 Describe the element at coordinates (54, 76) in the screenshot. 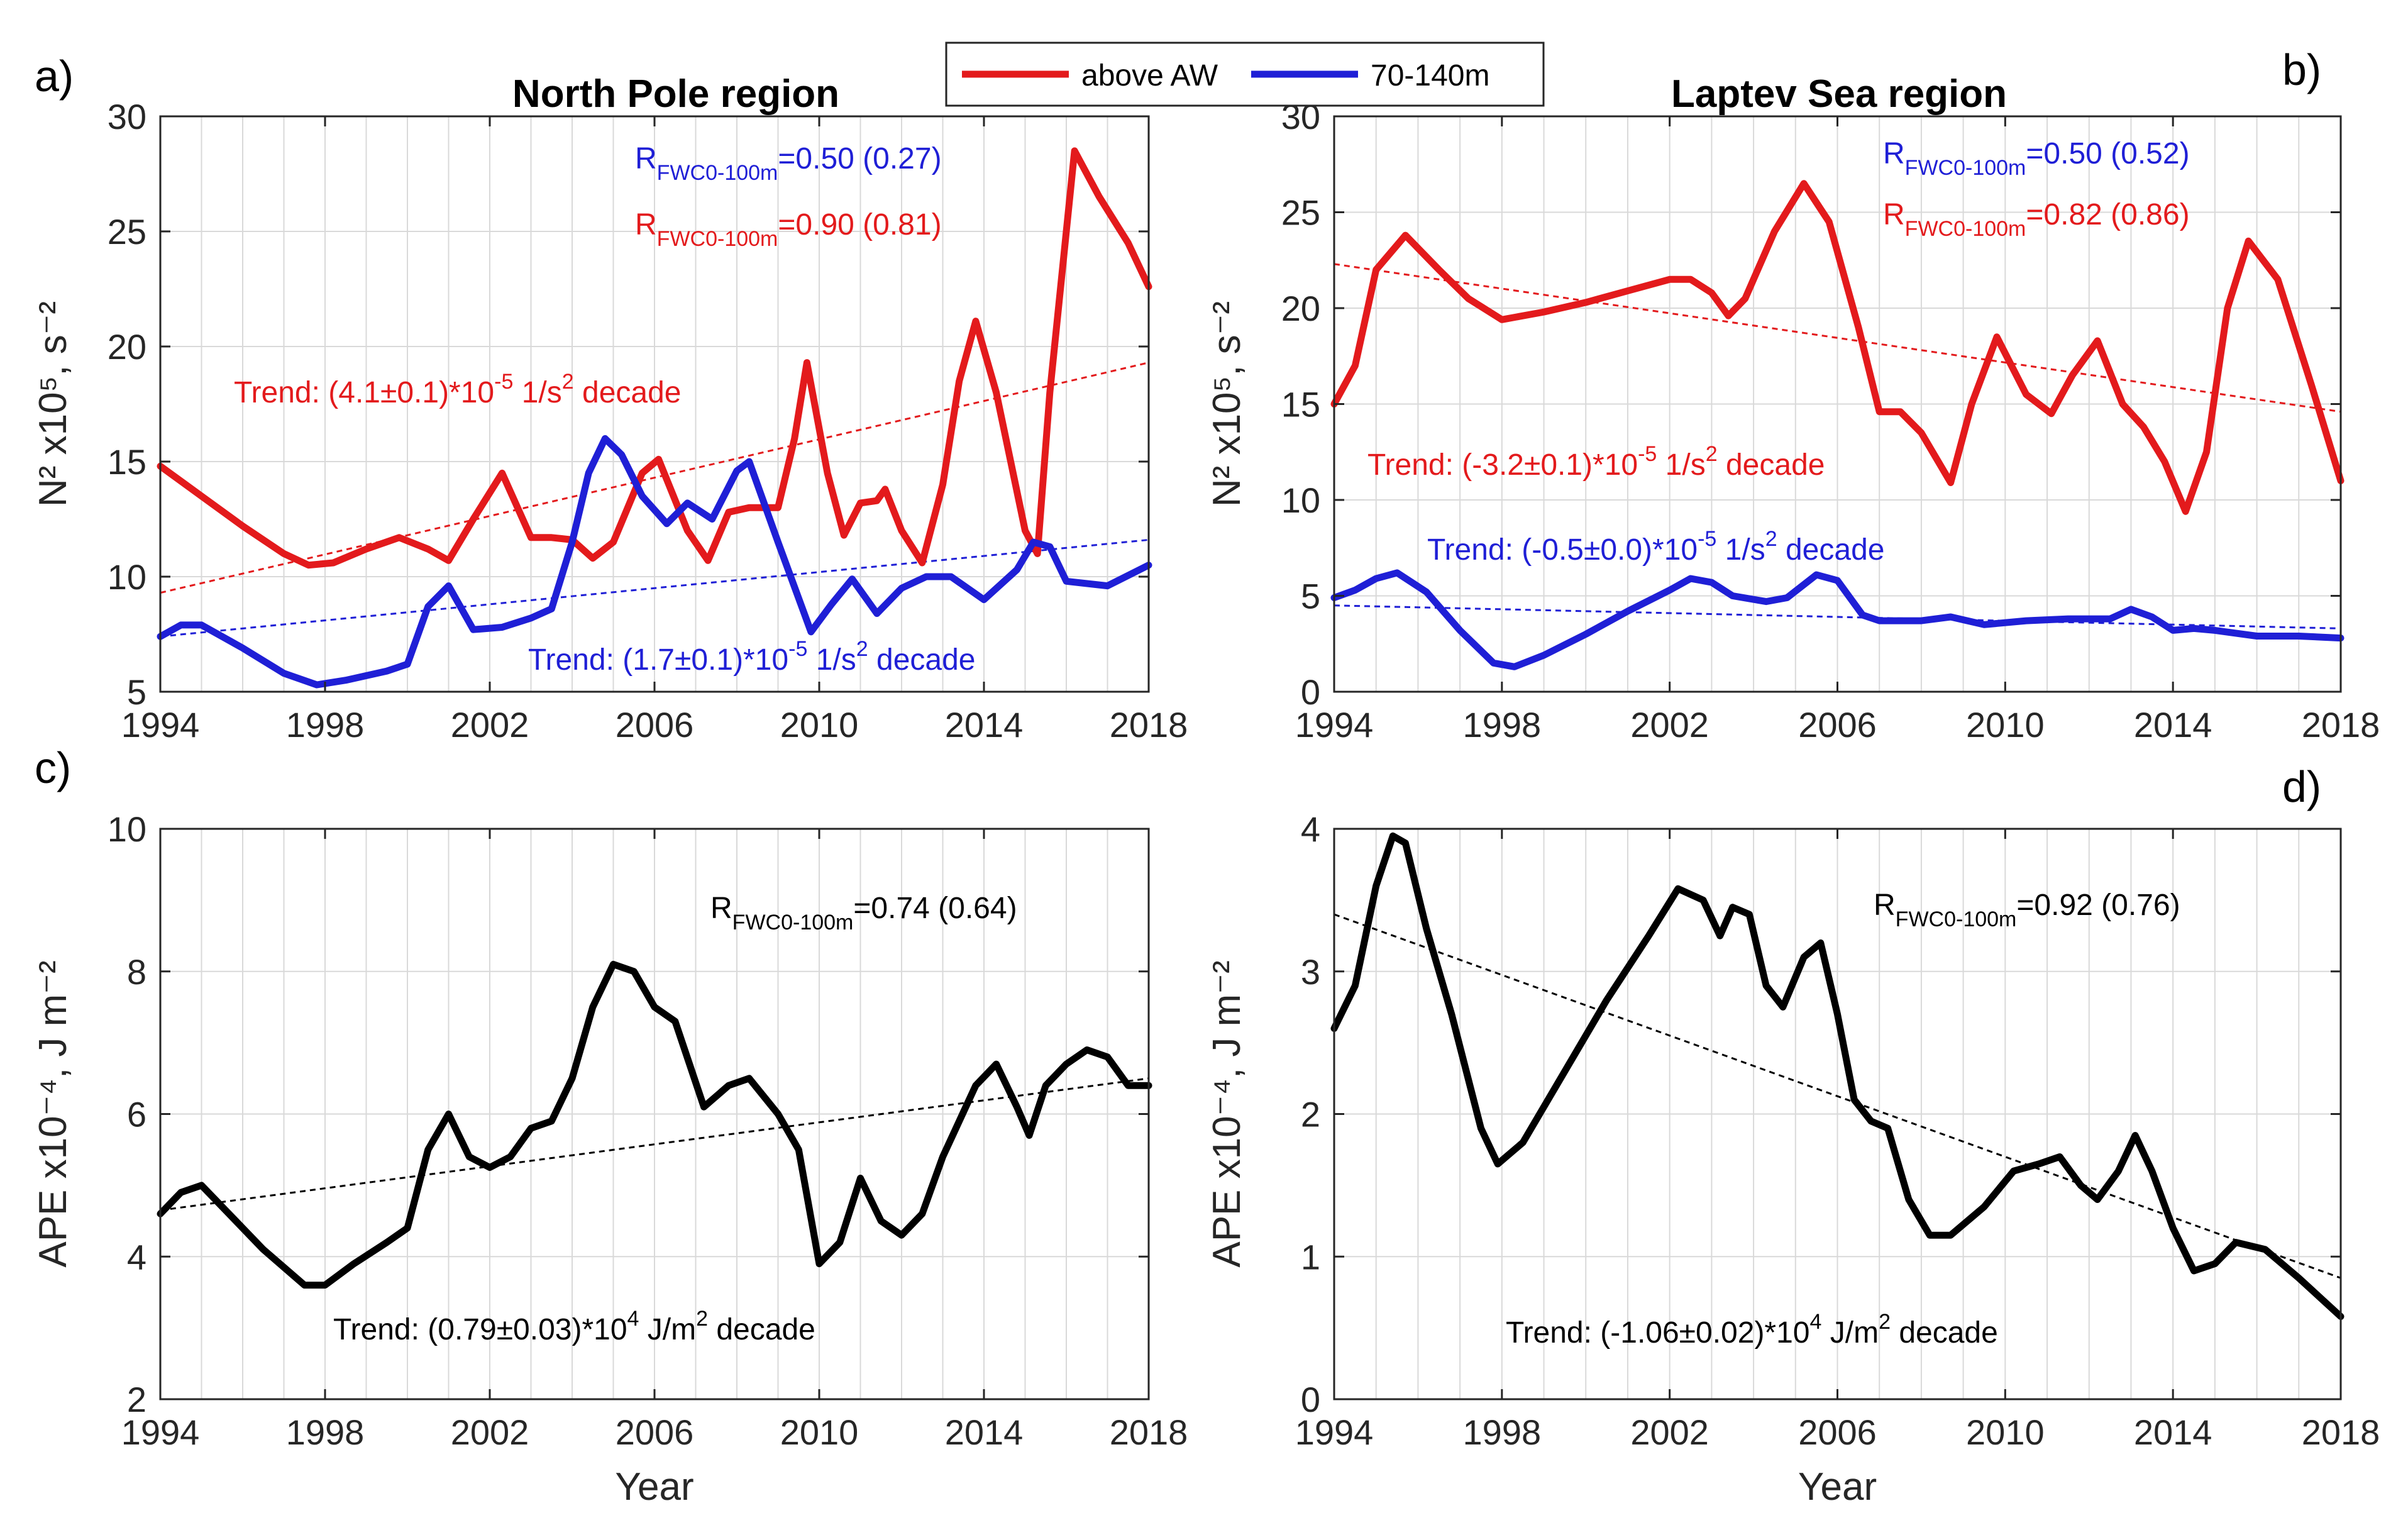

I see `panel-label: a)` at that location.